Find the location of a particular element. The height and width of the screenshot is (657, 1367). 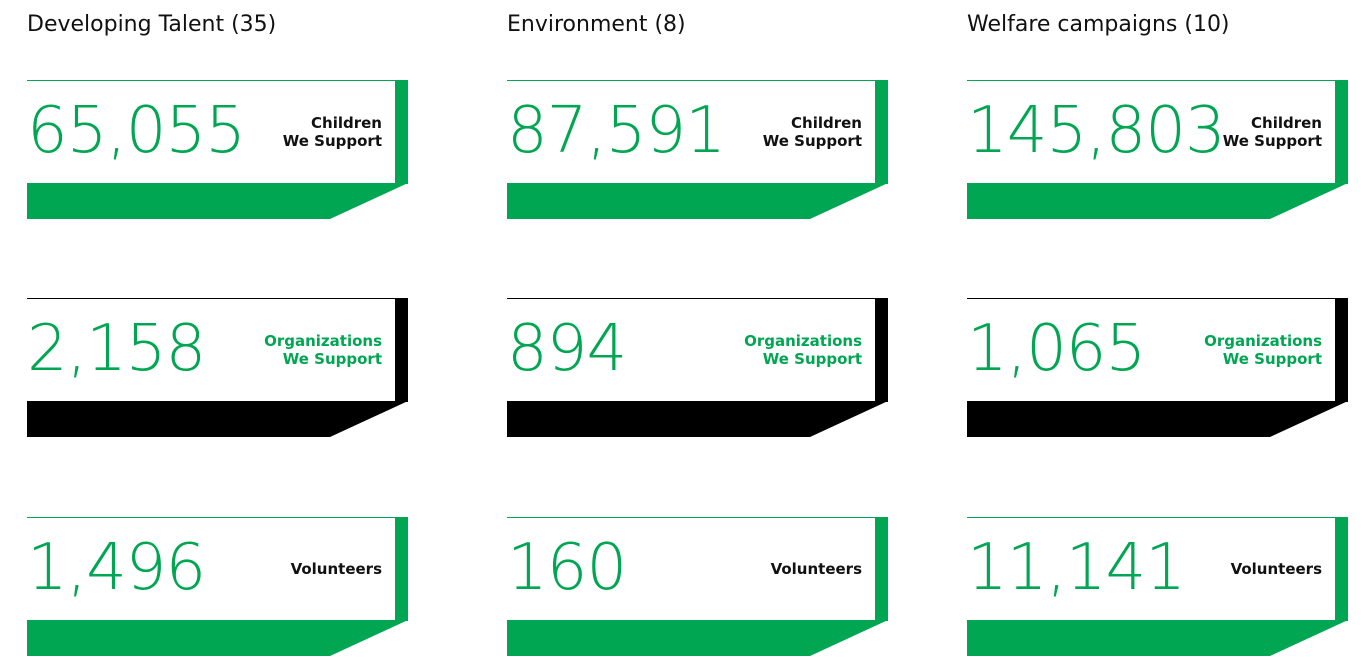

stat-card: 11,141 Volunteers is located at coordinates (1157, 587).